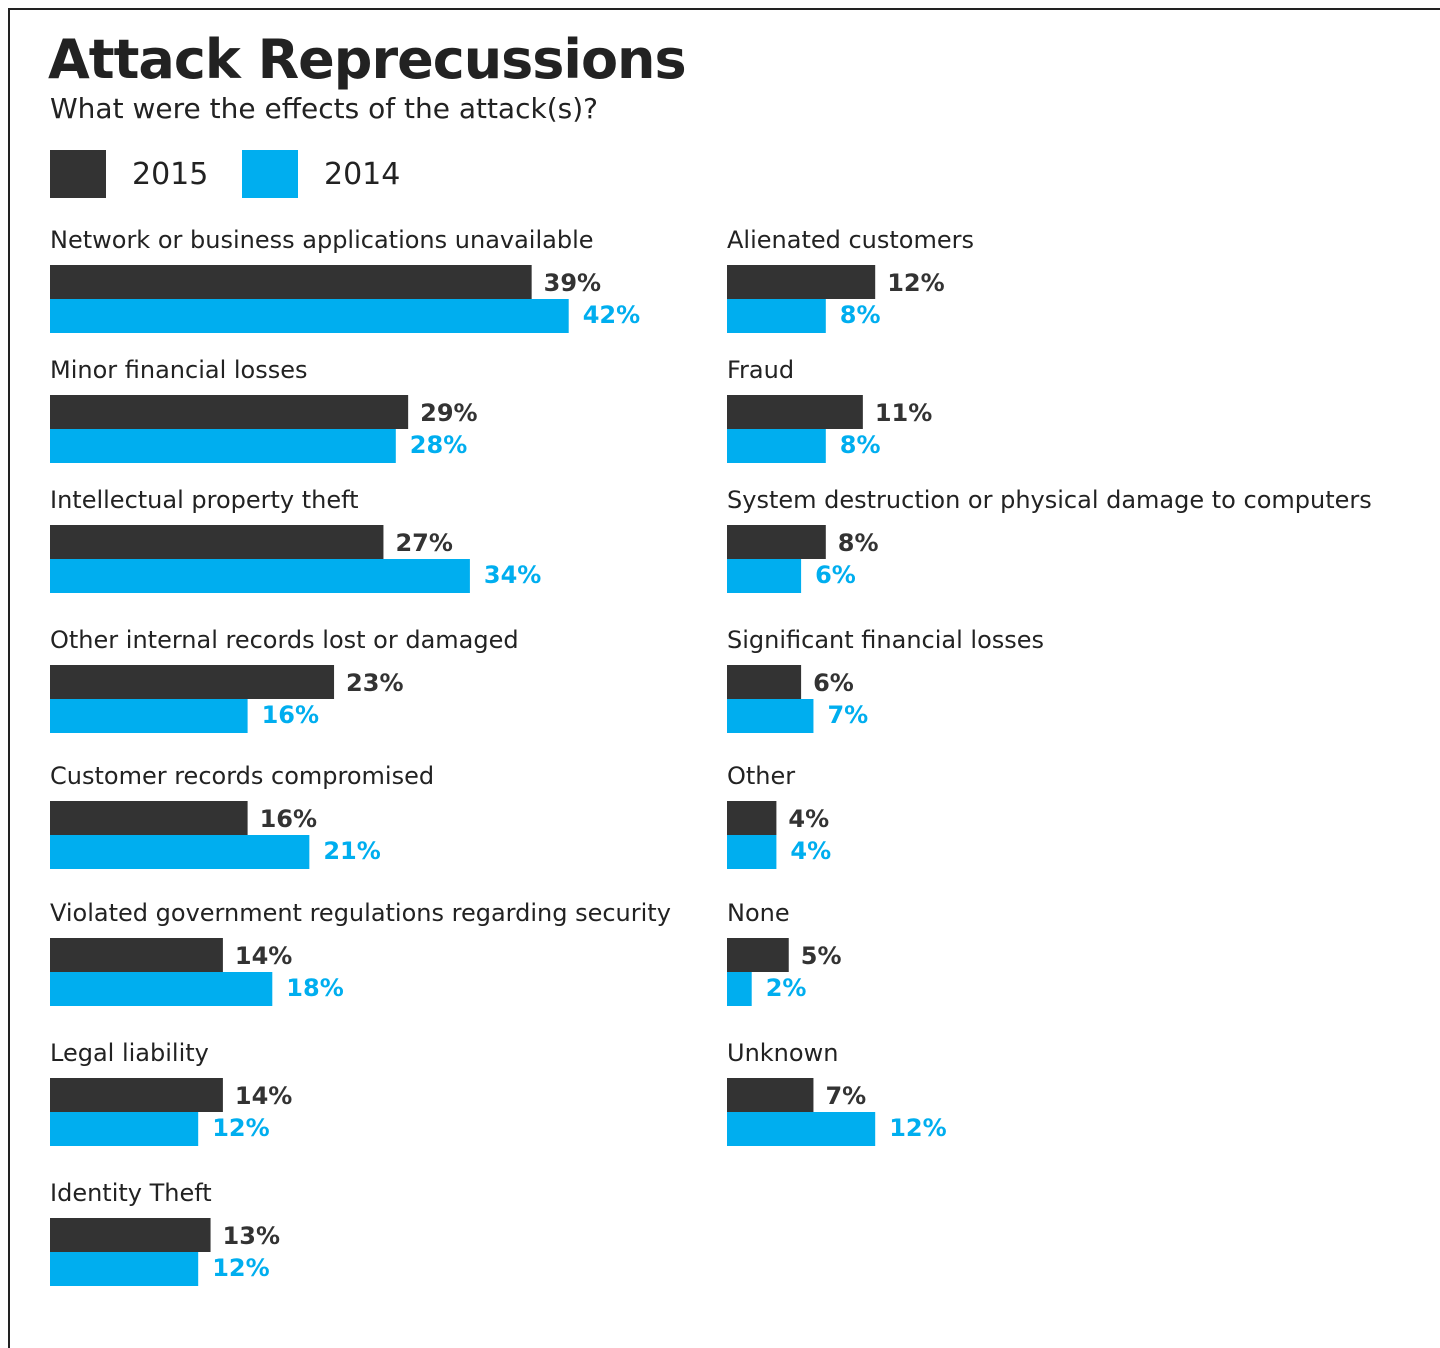 This screenshot has height=1348, width=1440. Describe the element at coordinates (835, 575) in the screenshot. I see `value-label-2014: 6%` at that location.